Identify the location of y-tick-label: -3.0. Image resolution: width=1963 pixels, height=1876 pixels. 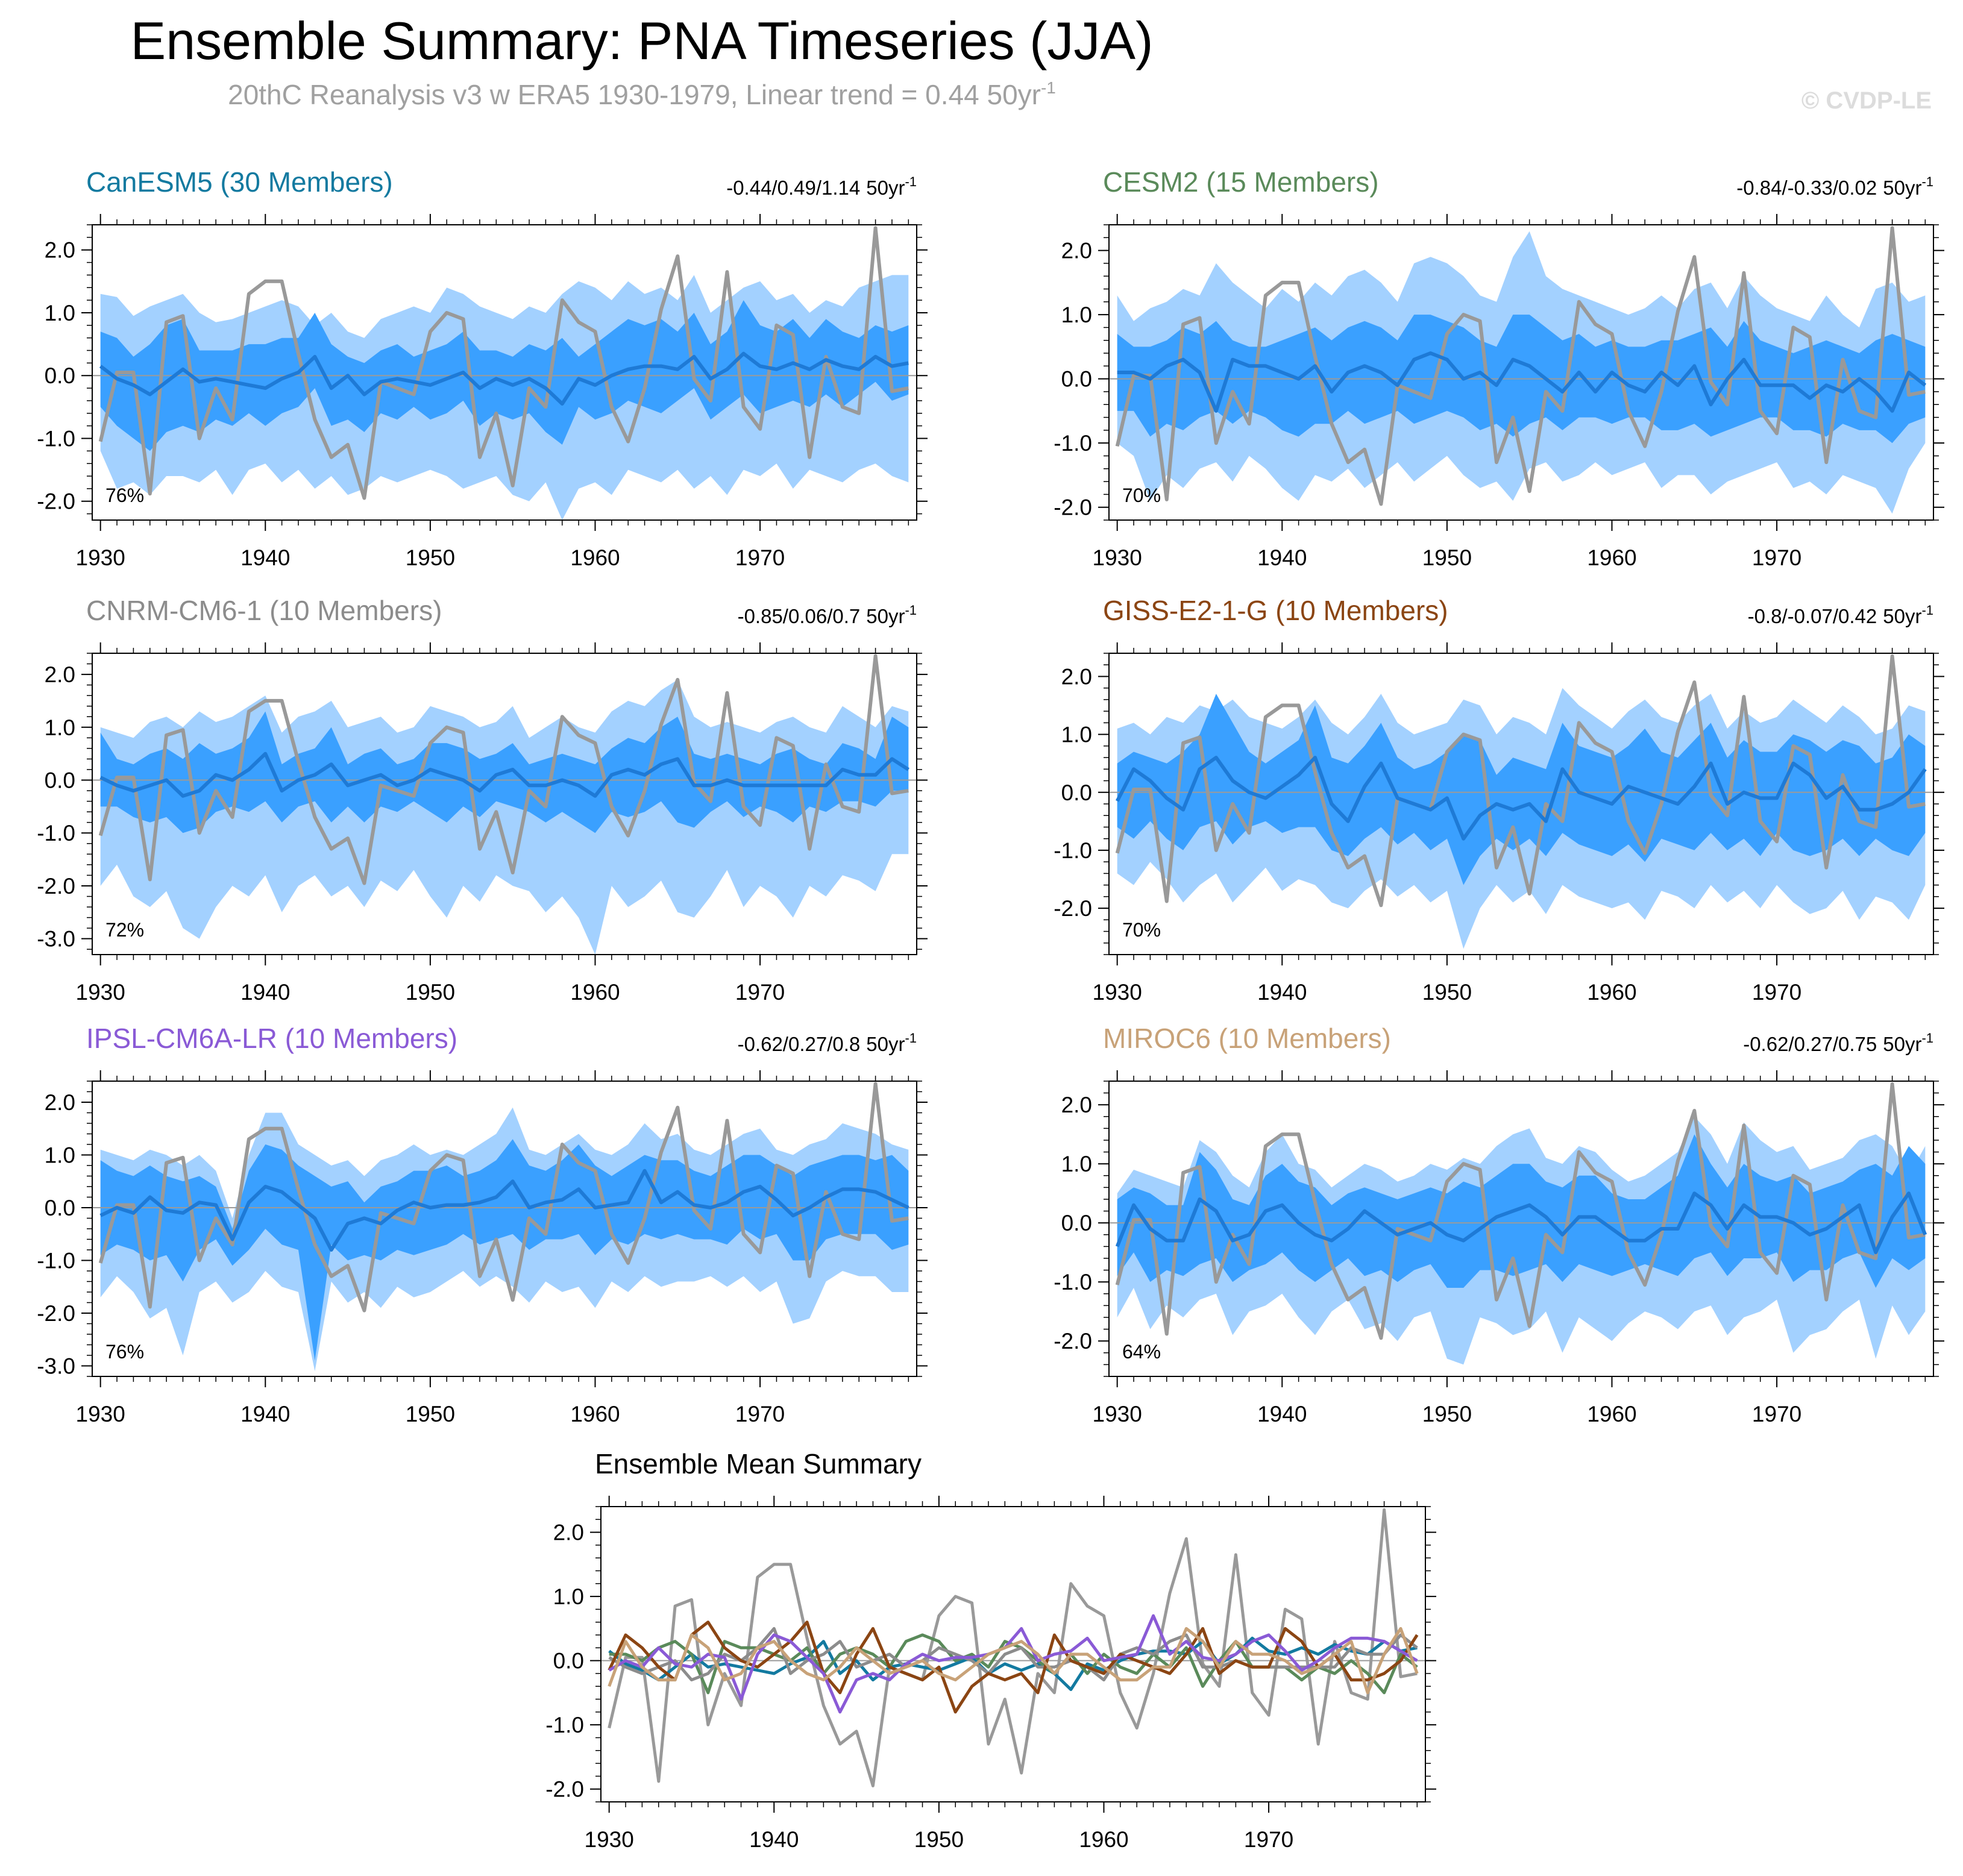
(56, 939).